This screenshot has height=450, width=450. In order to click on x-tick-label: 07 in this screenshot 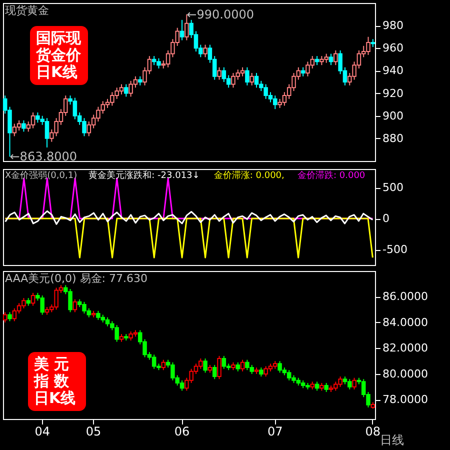, I will do `click(275, 431)`.